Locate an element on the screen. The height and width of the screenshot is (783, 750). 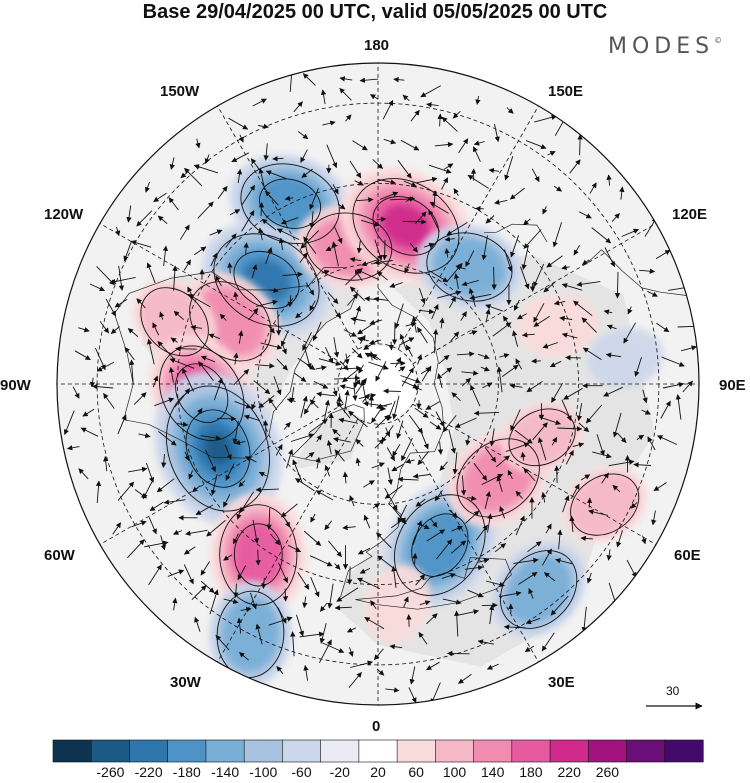
colorbar-tick-label: 260 is located at coordinates (607, 772).